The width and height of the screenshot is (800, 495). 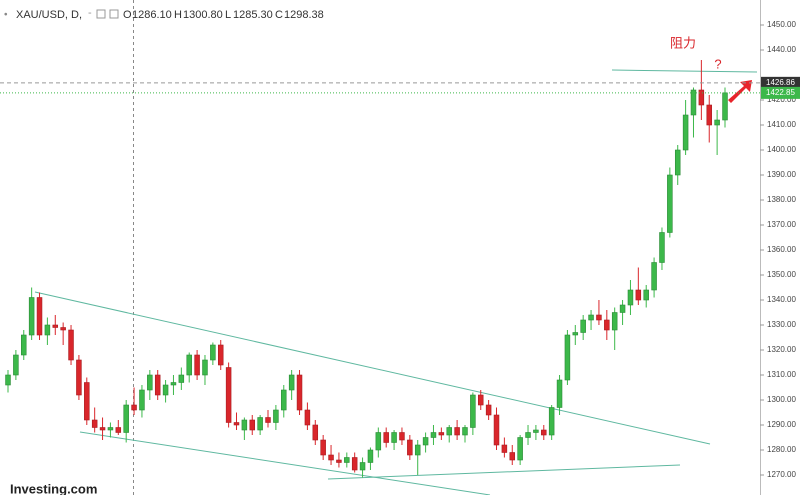 What do you see at coordinates (781, 424) in the screenshot?
I see `y-tick-label: 1290.00` at bounding box center [781, 424].